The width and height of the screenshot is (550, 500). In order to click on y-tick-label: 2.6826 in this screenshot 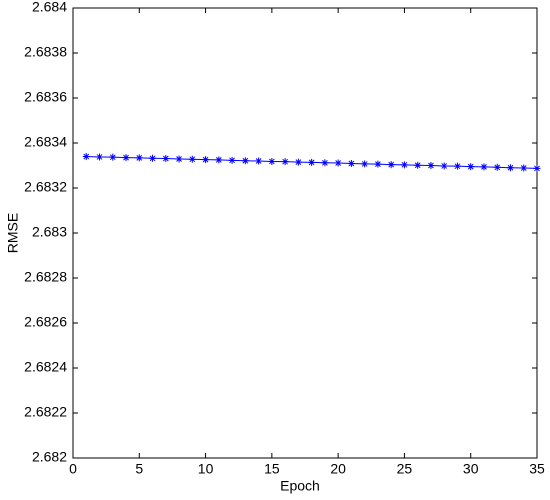, I will do `click(45, 322)`.